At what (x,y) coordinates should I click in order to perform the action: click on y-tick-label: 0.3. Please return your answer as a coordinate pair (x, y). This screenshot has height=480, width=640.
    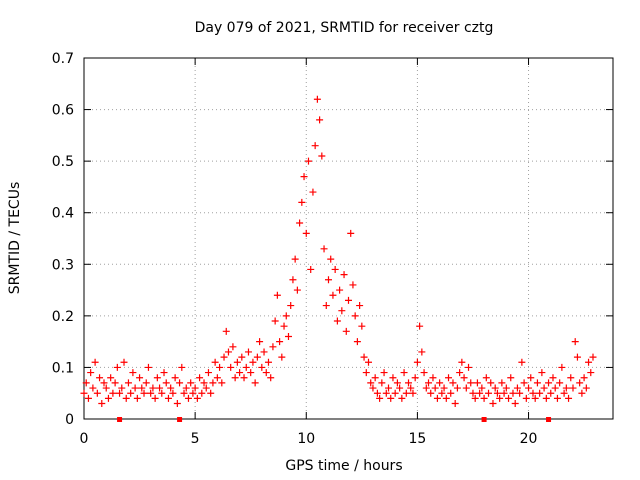
    Looking at the image, I should click on (63, 265).